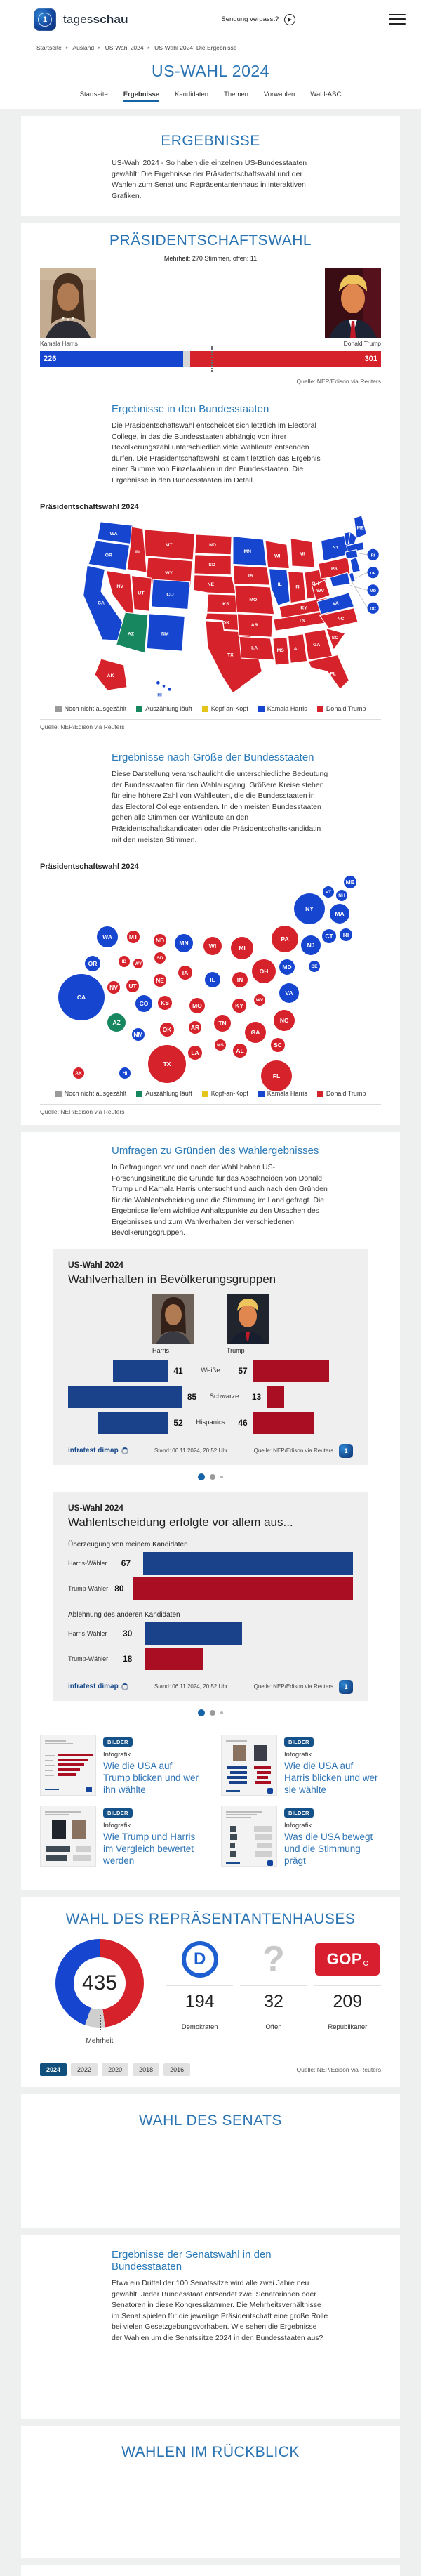  Describe the element at coordinates (210, 71) in the screenshot. I see `page-title: US-WAHL 2024` at that location.